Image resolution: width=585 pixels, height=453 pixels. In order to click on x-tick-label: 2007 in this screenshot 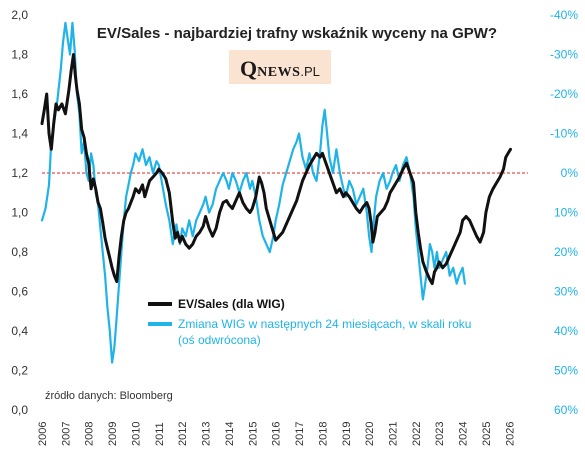, I will do `click(66, 434)`.